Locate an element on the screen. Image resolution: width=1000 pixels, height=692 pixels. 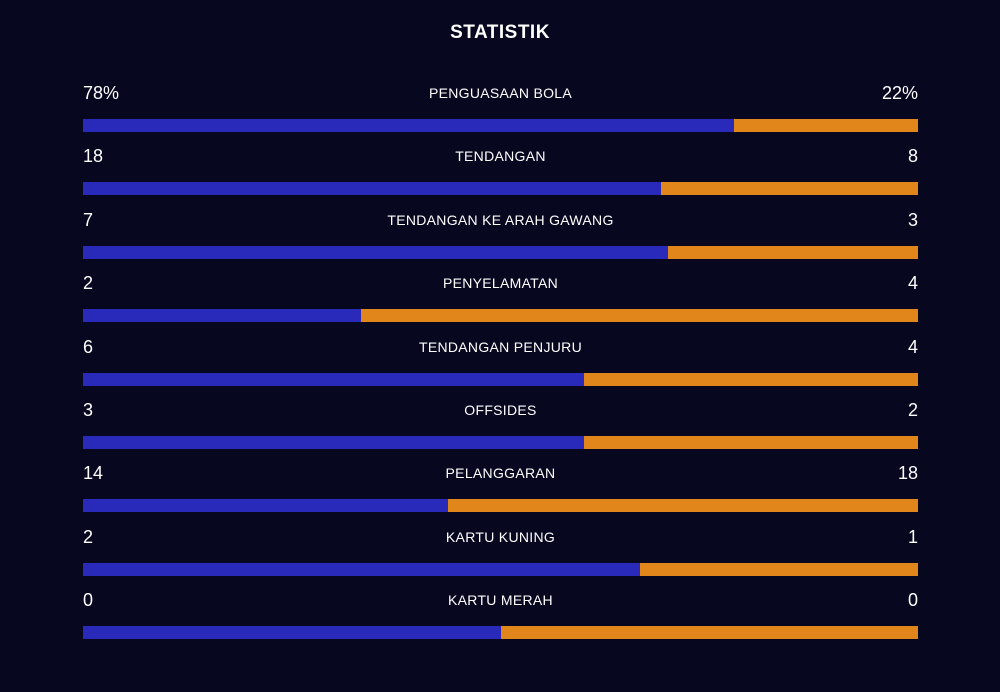
stat-row-yellow-cards: 2 KARTU KUNING 1 is located at coordinates (500, 556).